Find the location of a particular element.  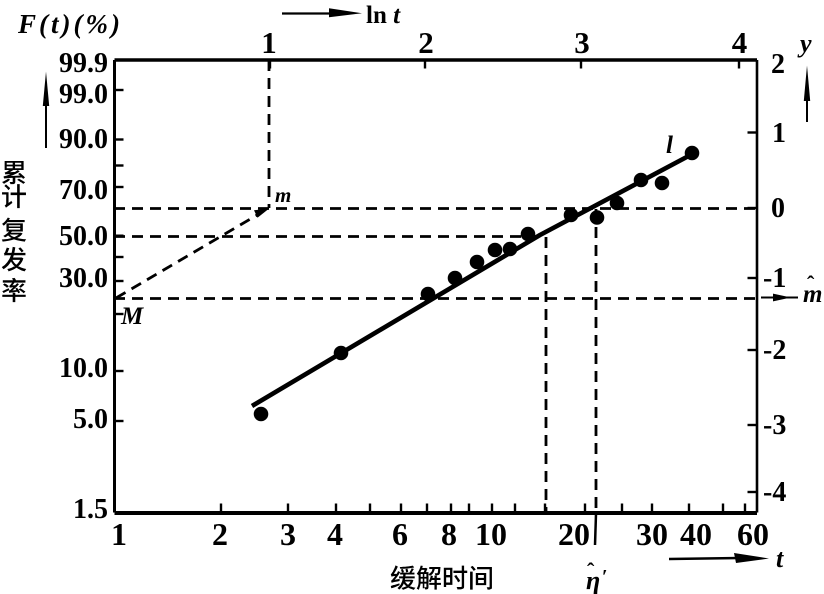

svg-text: 70.0 is located at coordinates (83, 190).